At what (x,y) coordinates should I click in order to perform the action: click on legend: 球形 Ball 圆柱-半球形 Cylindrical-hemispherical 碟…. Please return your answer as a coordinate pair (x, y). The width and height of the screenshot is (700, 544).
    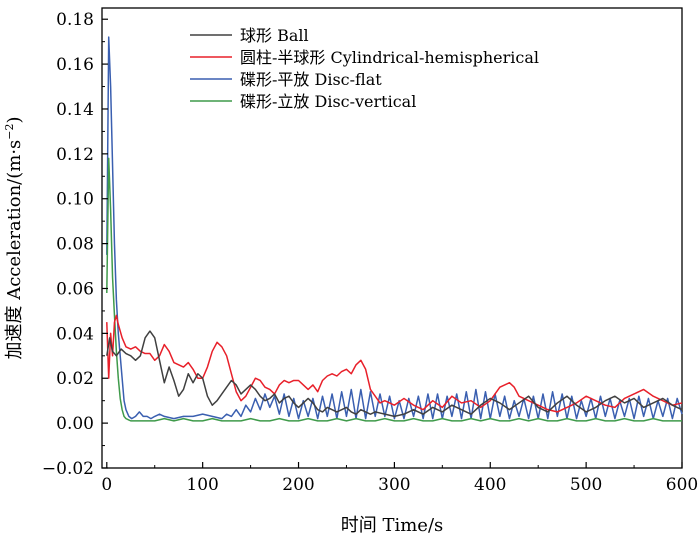
    Looking at the image, I should click on (364, 68).